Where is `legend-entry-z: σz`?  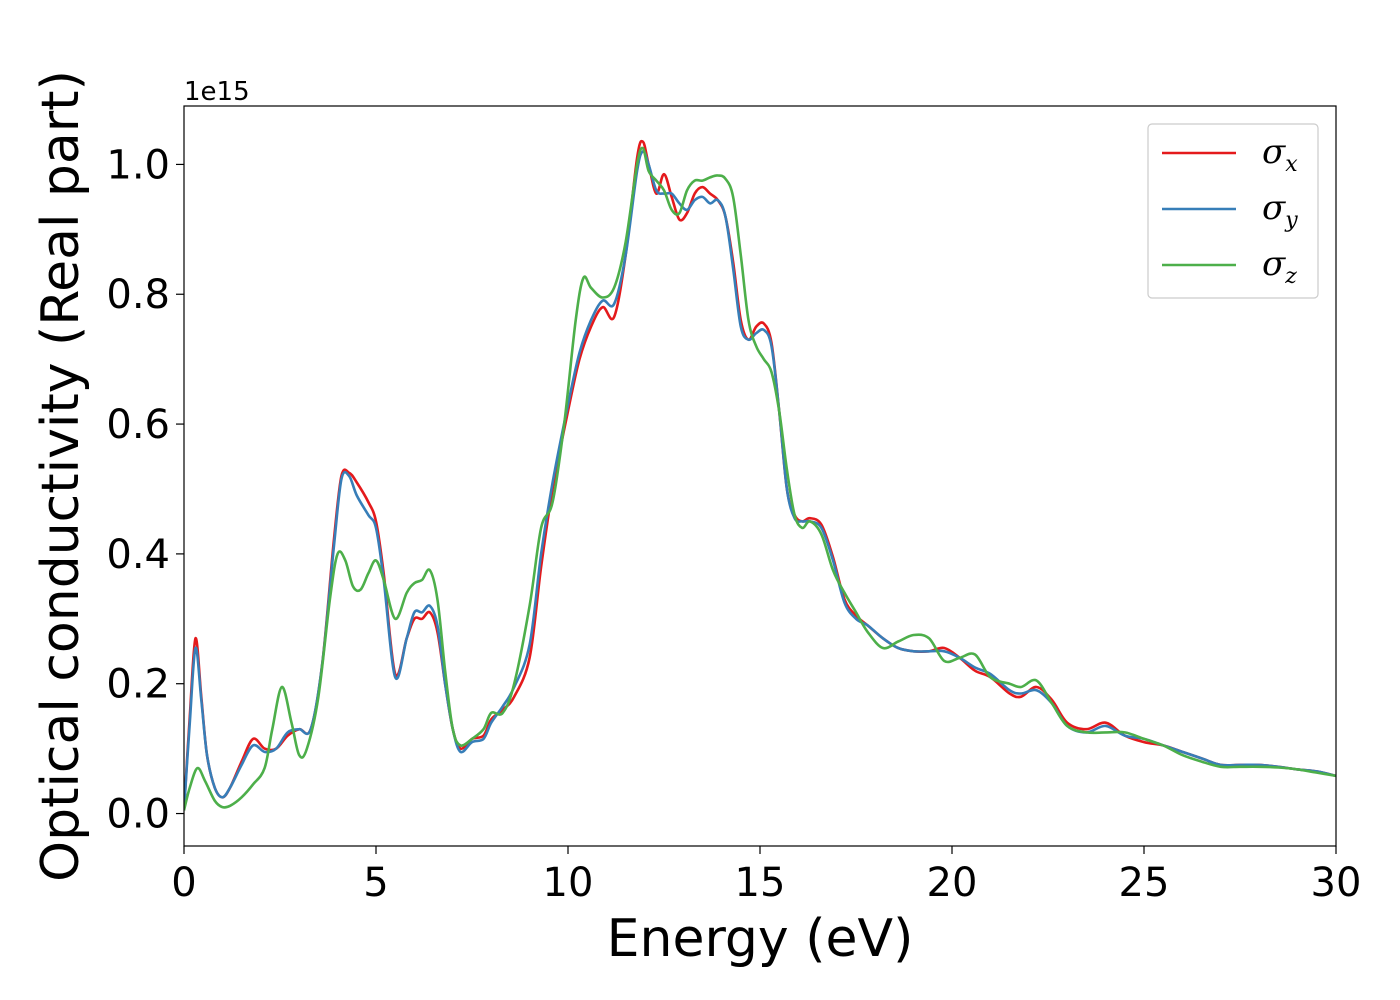
legend-entry-z: σz is located at coordinates (1229, 266).